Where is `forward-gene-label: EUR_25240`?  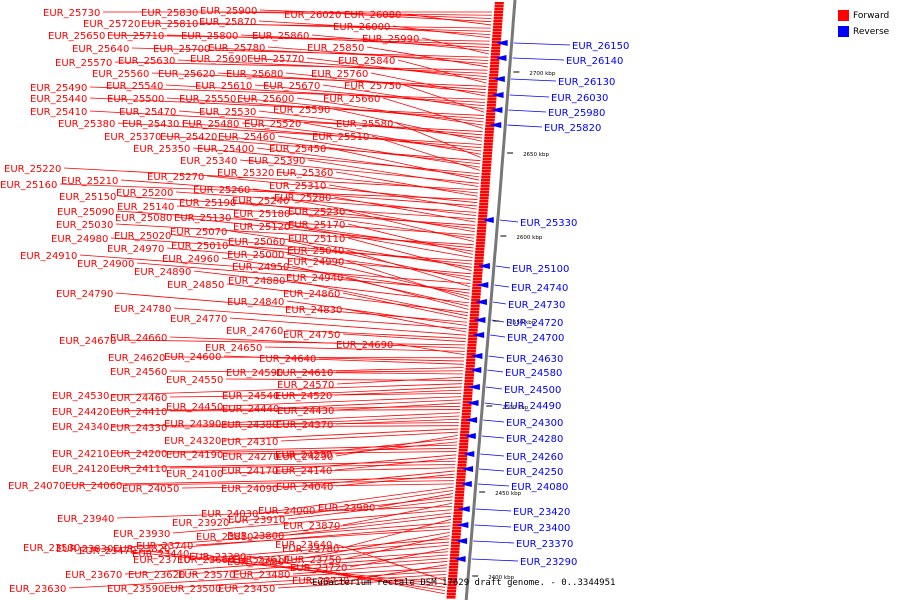
forward-gene-label: EUR_25240 is located at coordinates (260, 201).